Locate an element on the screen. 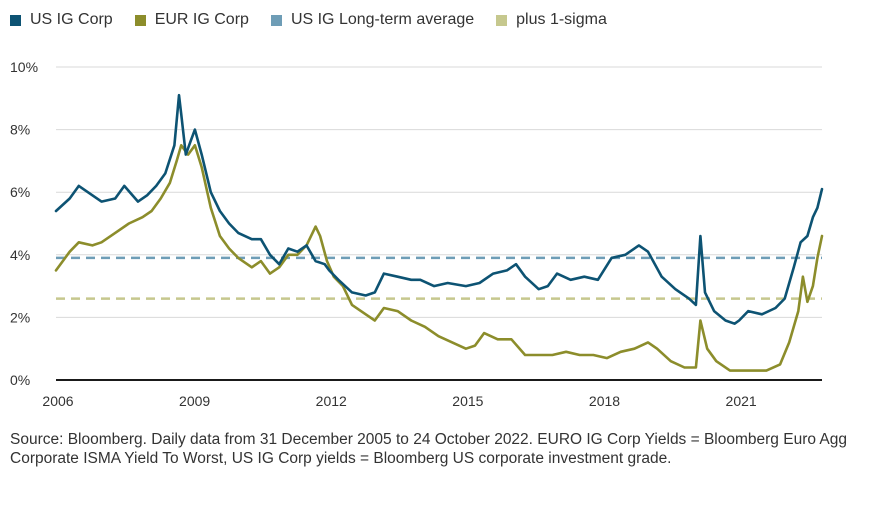  legend-swatch-us-ig-corp is located at coordinates (15, 20).